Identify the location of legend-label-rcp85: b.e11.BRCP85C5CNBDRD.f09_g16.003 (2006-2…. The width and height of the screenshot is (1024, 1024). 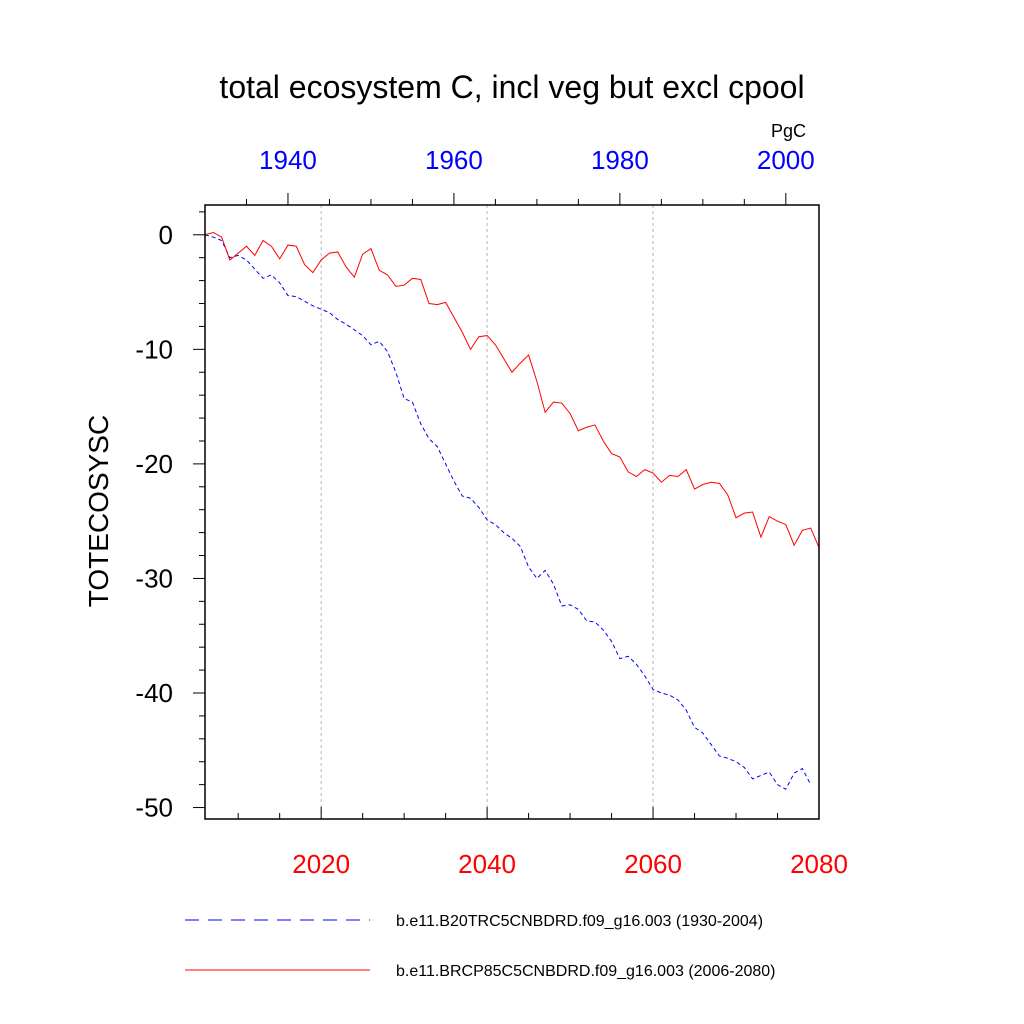
(585, 971).